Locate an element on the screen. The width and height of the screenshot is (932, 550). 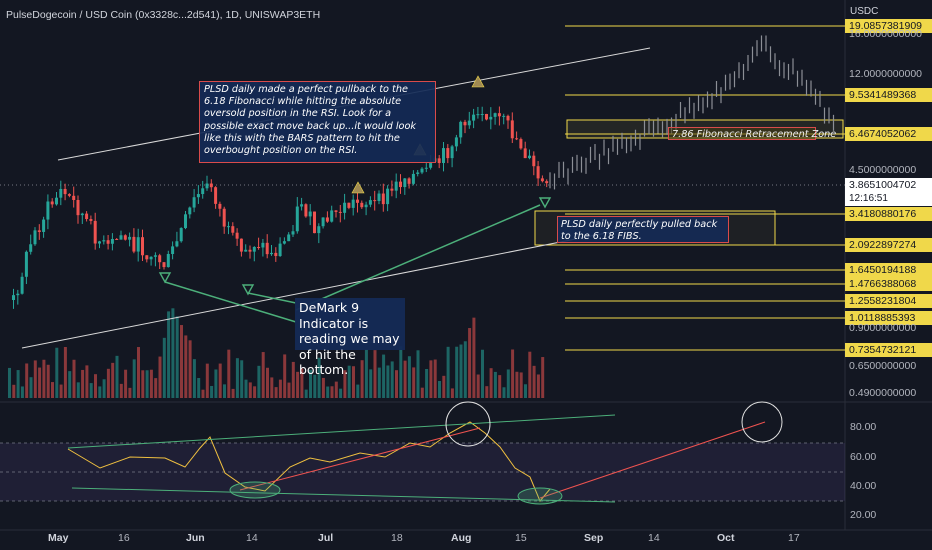
overbought-circle is located at coordinates (468, 424).